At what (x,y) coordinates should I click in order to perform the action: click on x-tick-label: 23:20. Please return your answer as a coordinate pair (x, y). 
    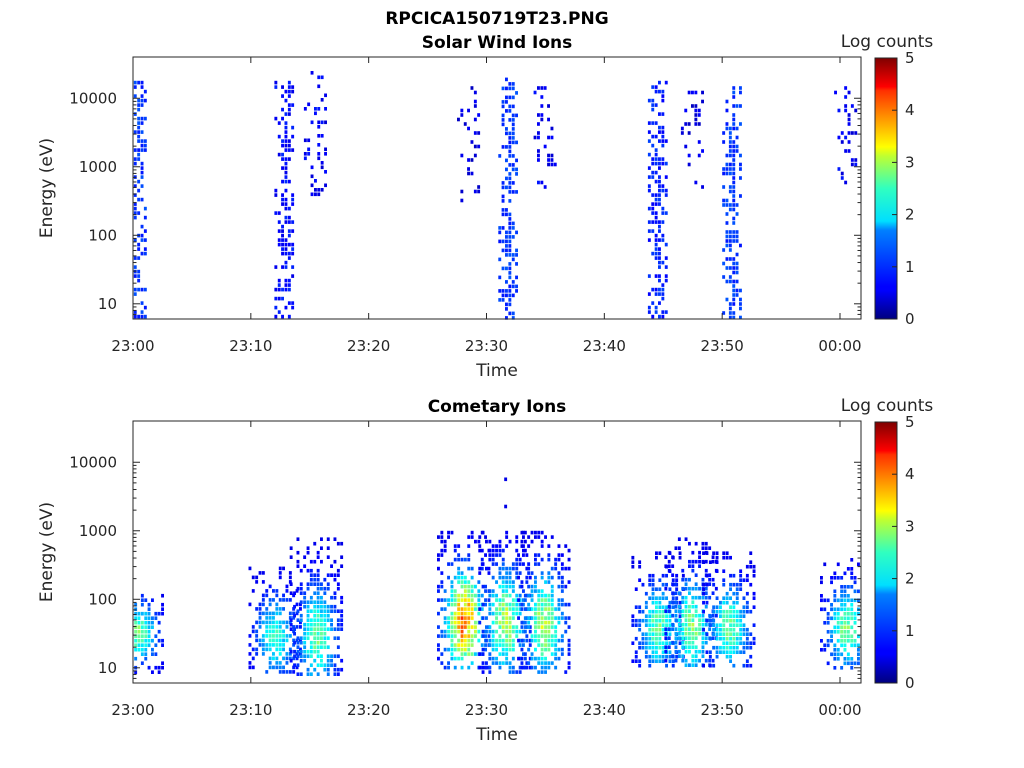
    Looking at the image, I should click on (368, 346).